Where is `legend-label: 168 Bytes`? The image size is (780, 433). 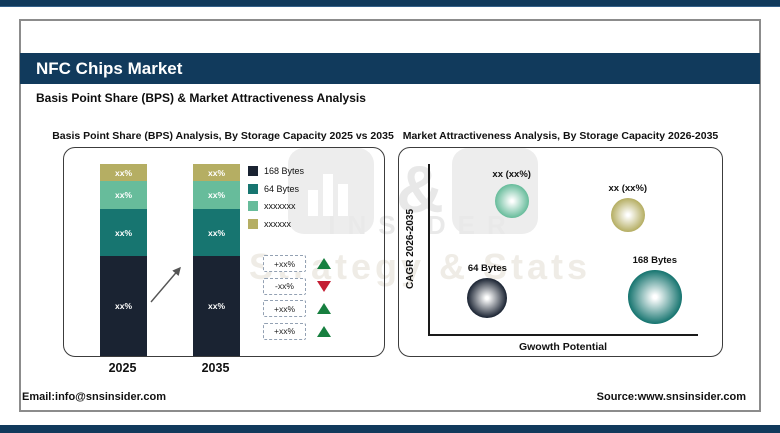
legend-label: 168 Bytes is located at coordinates (284, 171).